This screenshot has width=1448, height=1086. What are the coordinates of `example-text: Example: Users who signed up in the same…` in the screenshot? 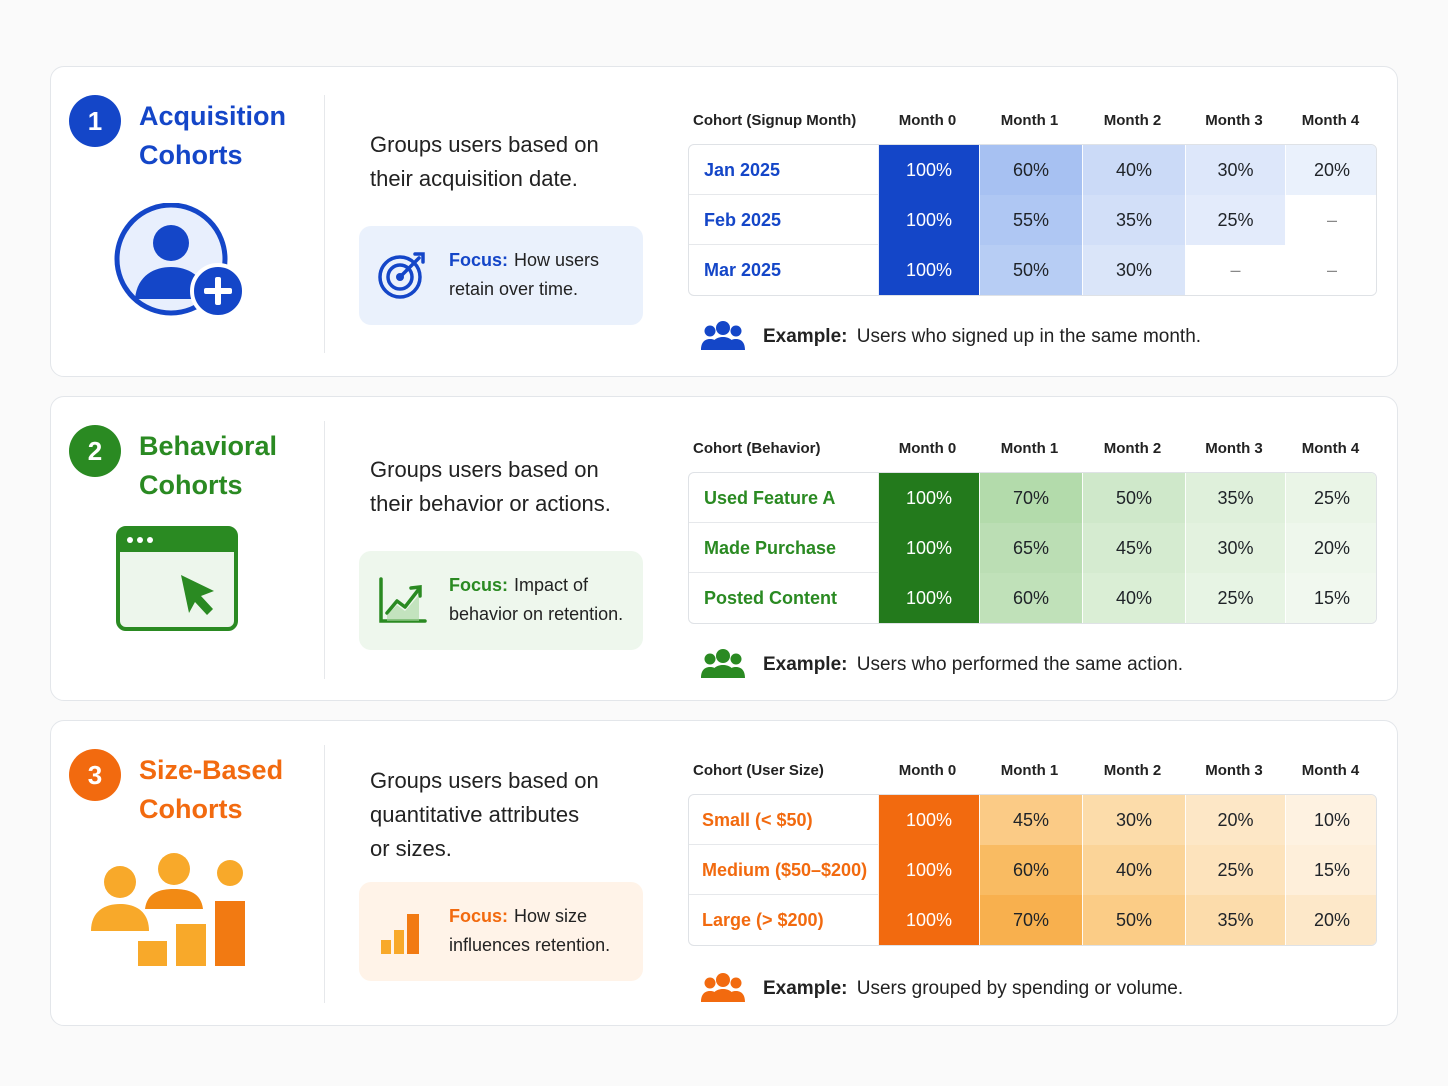 It's located at (982, 337).